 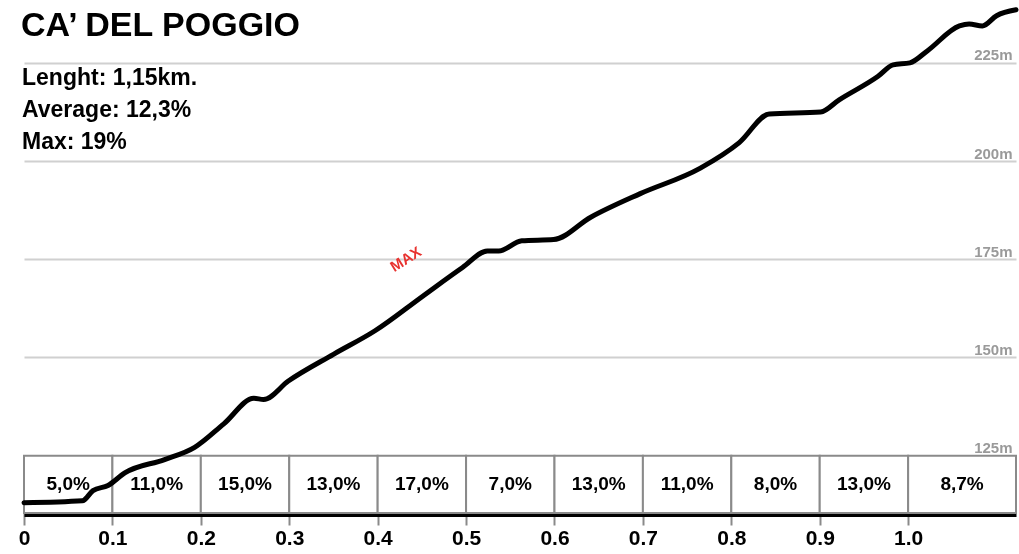 I want to click on band-label: 15,0%, so click(x=245, y=484).